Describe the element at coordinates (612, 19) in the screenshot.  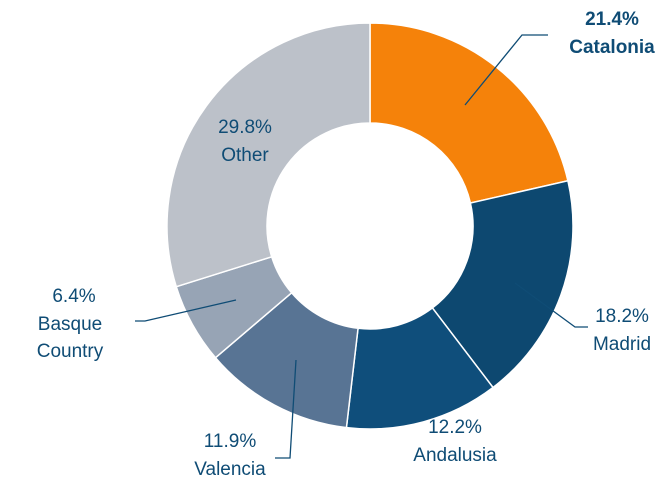
I see `data-label: 21.4%` at that location.